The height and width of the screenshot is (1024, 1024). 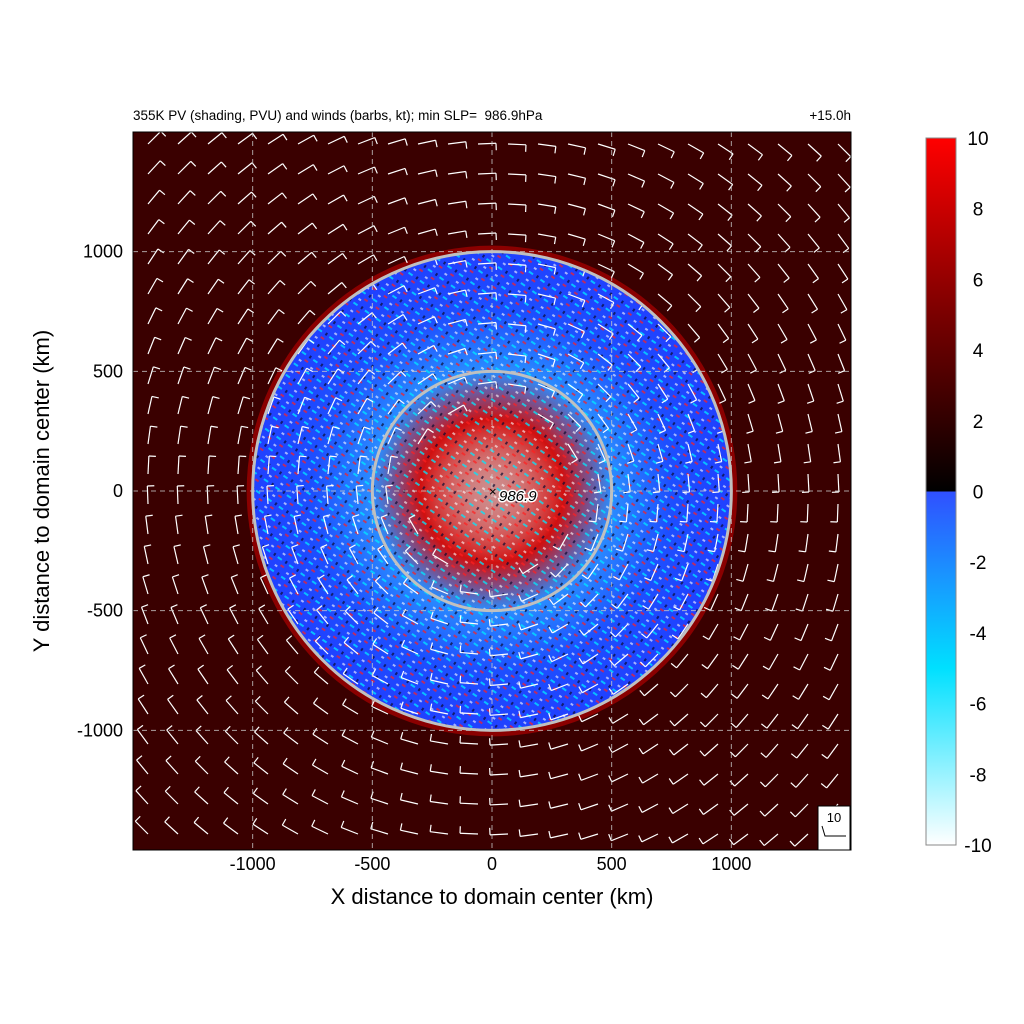 What do you see at coordinates (372, 864) in the screenshot?
I see `x-tick-label: -500` at bounding box center [372, 864].